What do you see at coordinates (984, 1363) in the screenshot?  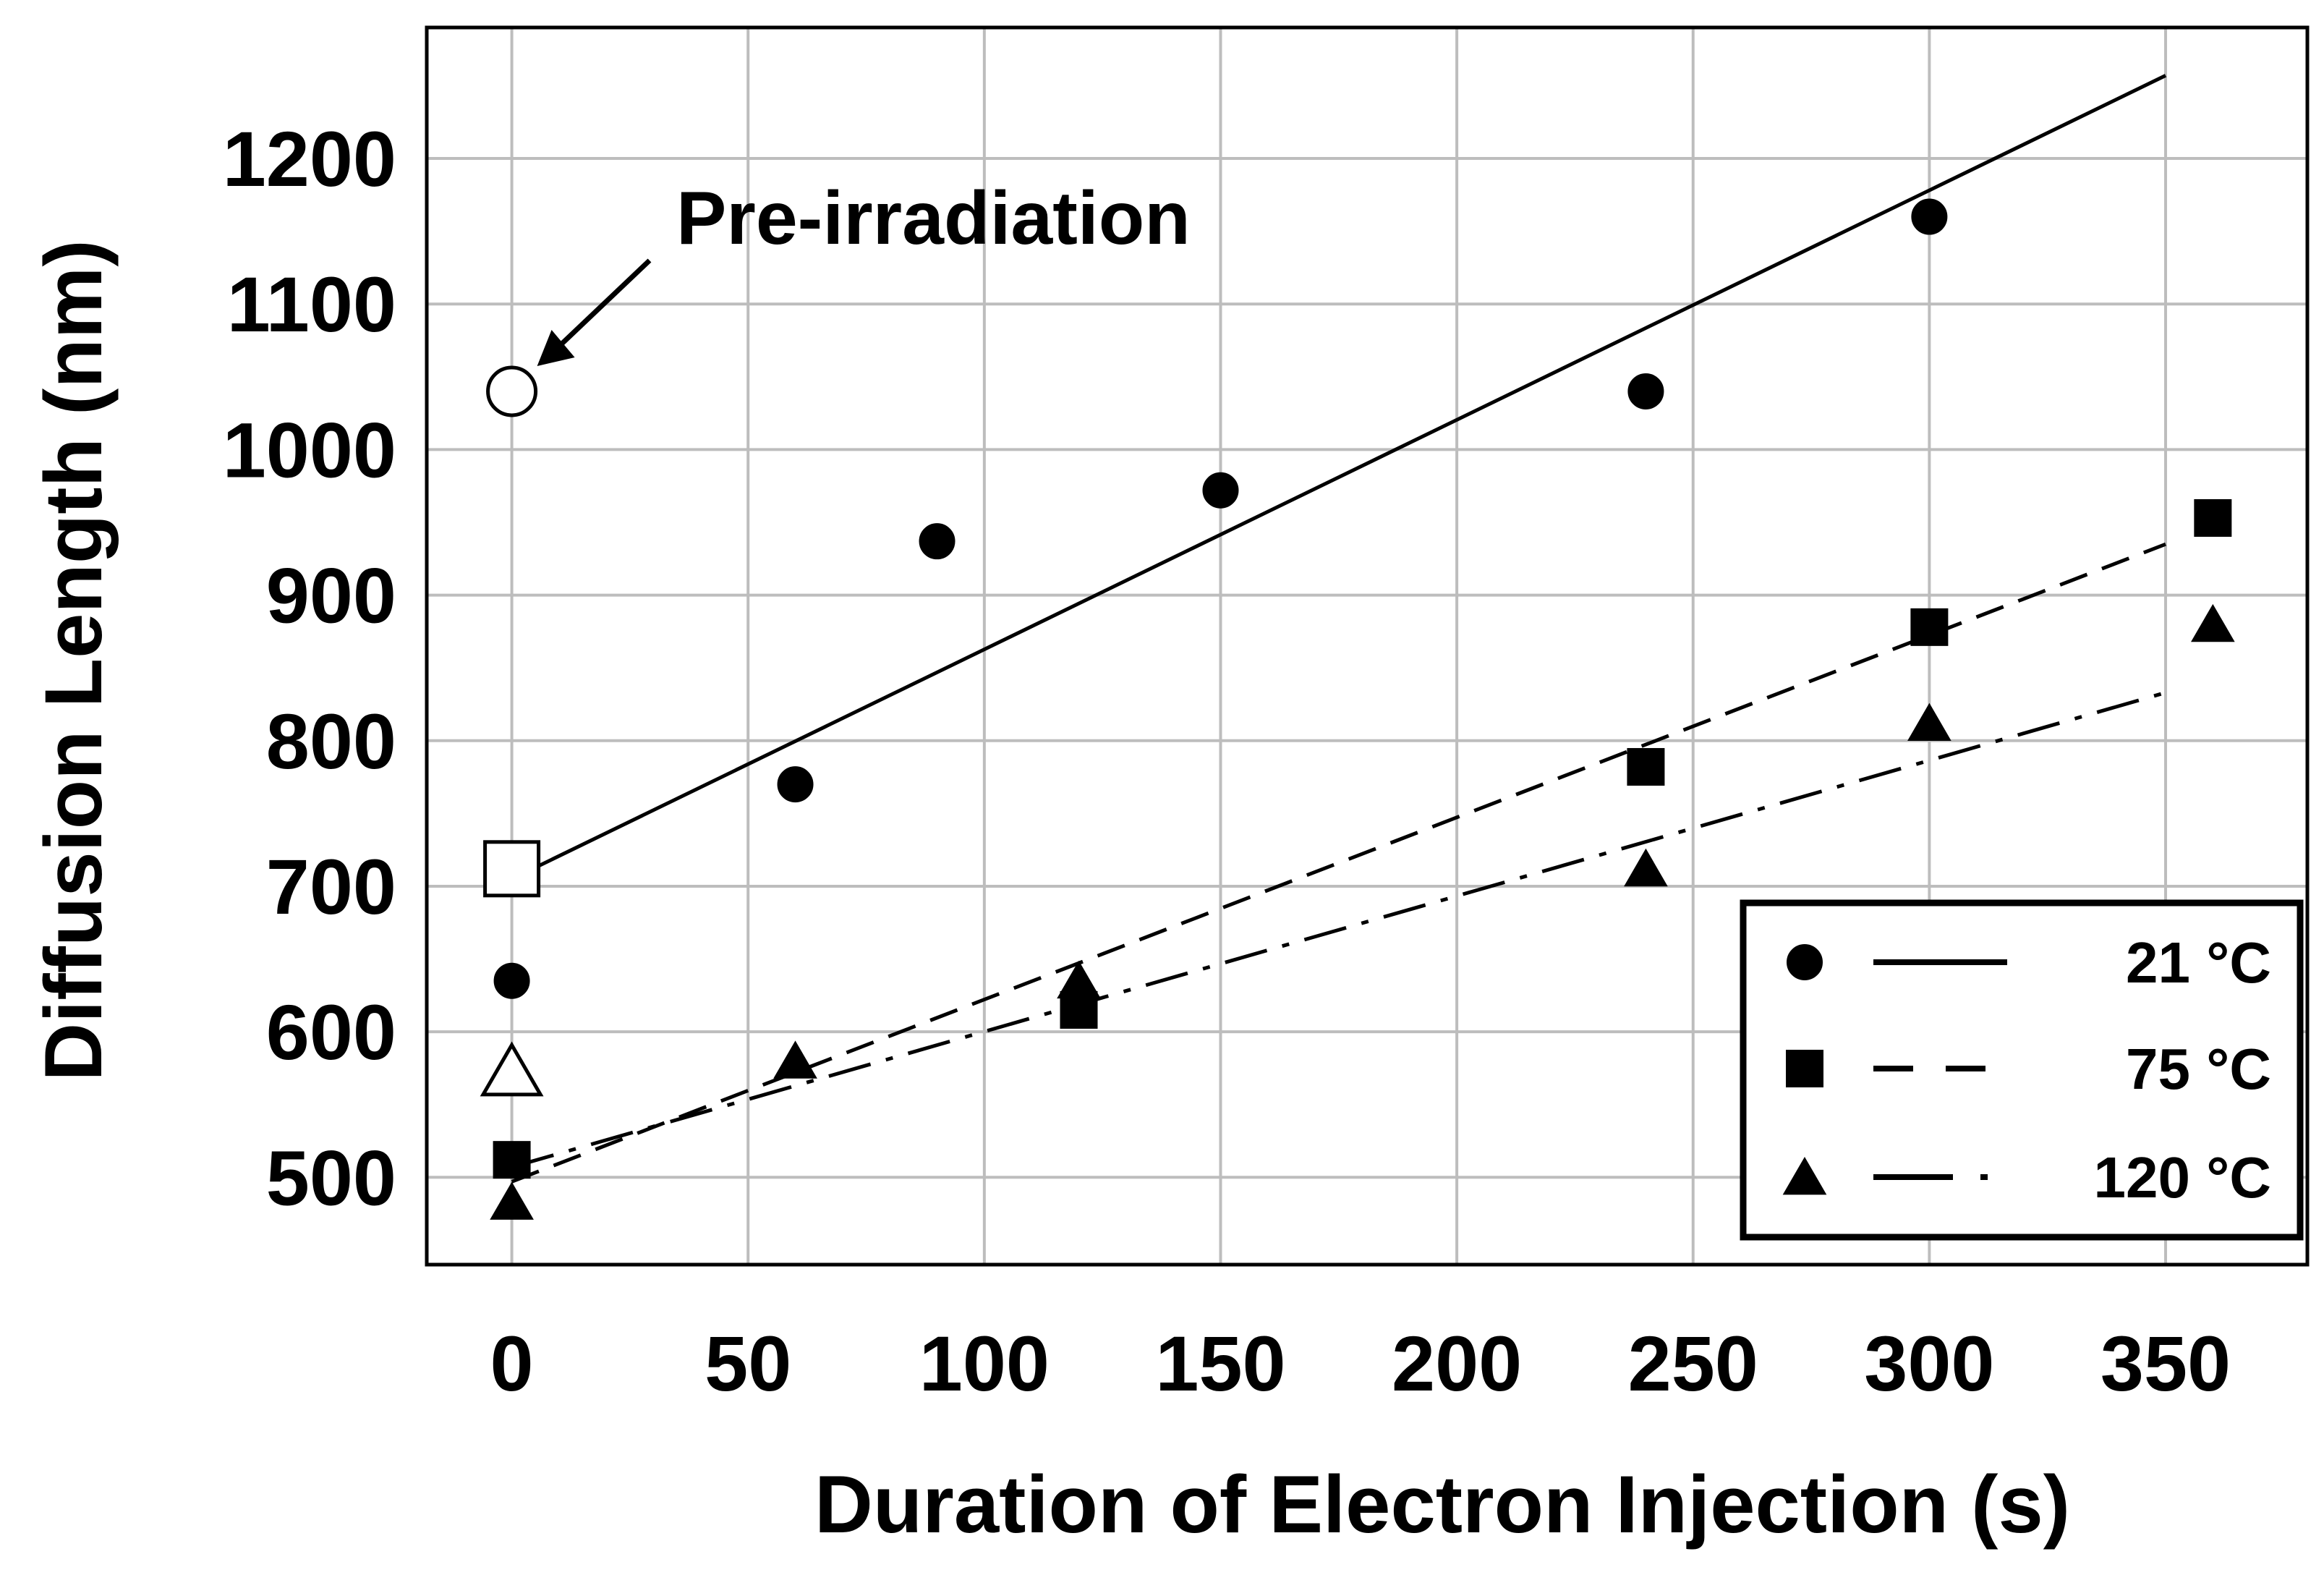 I see `x-tick-label: 100` at bounding box center [984, 1363].